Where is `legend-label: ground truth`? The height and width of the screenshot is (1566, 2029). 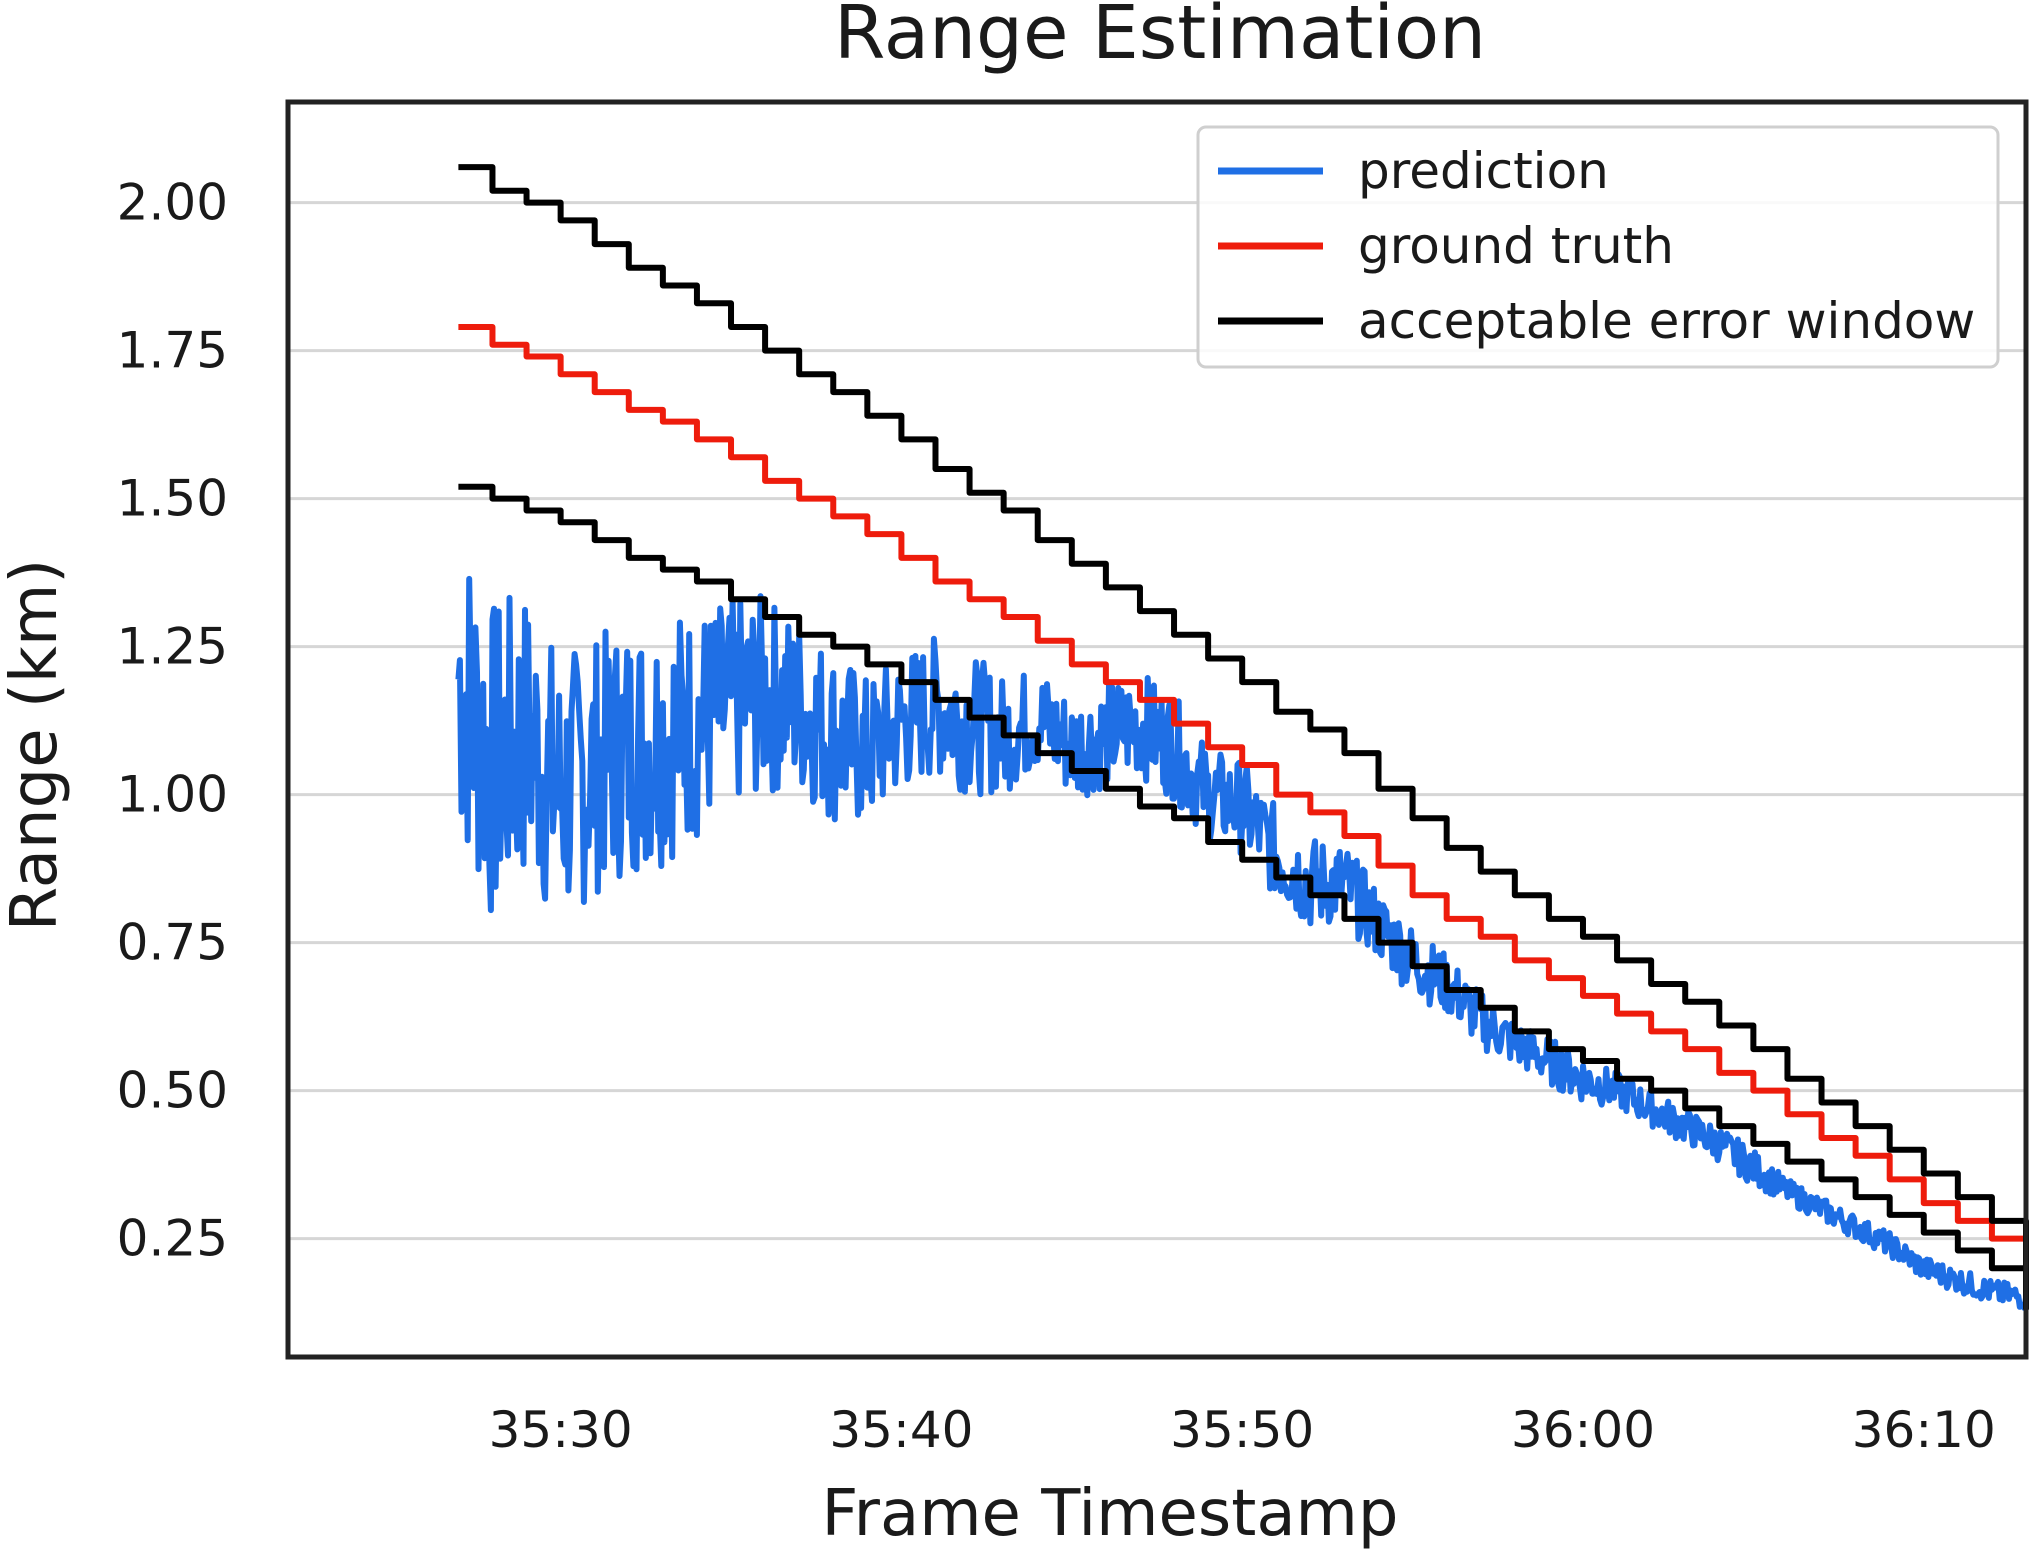
legend-label: ground truth is located at coordinates (1516, 246).